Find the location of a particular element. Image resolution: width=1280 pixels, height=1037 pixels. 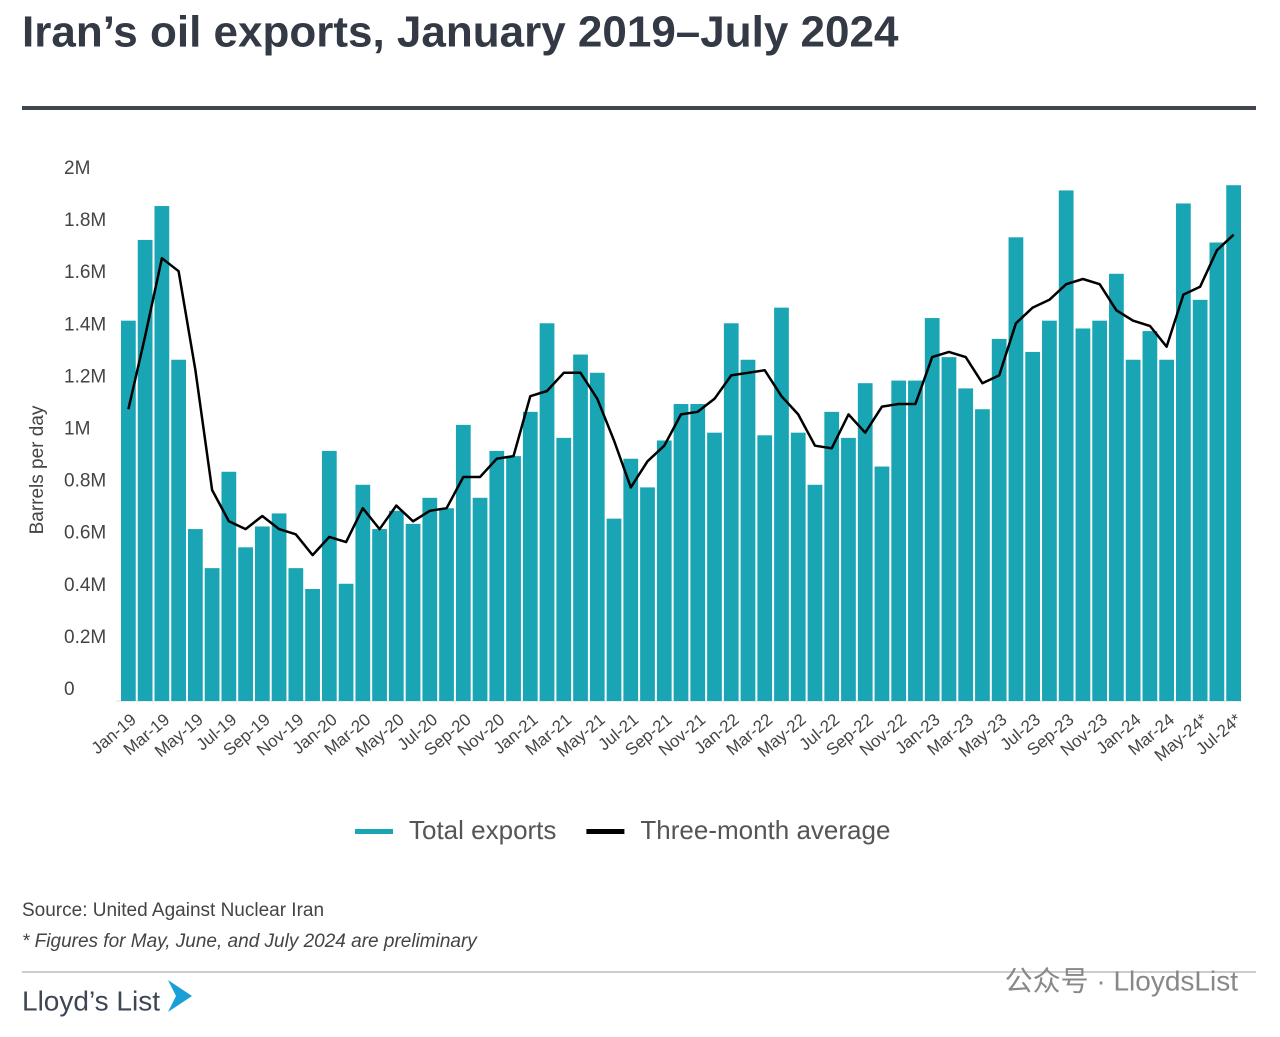

y-tick-label: 2M is located at coordinates (77, 168).